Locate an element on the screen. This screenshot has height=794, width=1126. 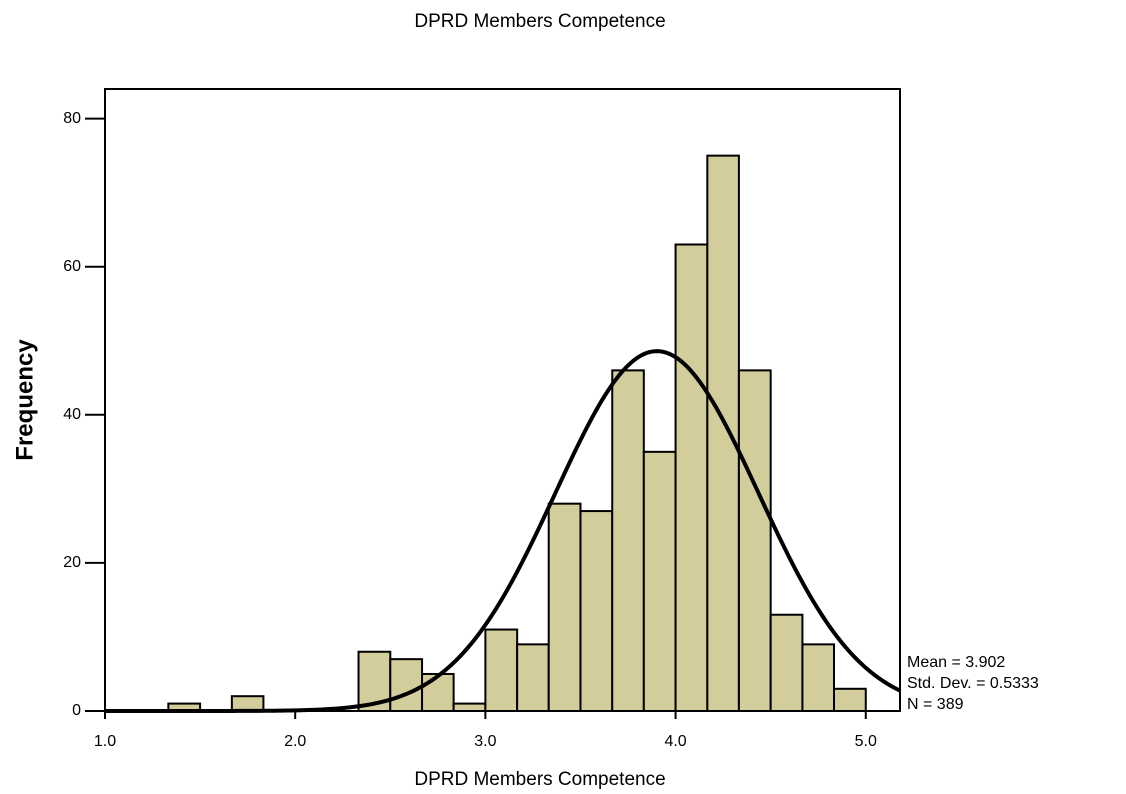
y-tick-label: 60 is located at coordinates (72, 266).